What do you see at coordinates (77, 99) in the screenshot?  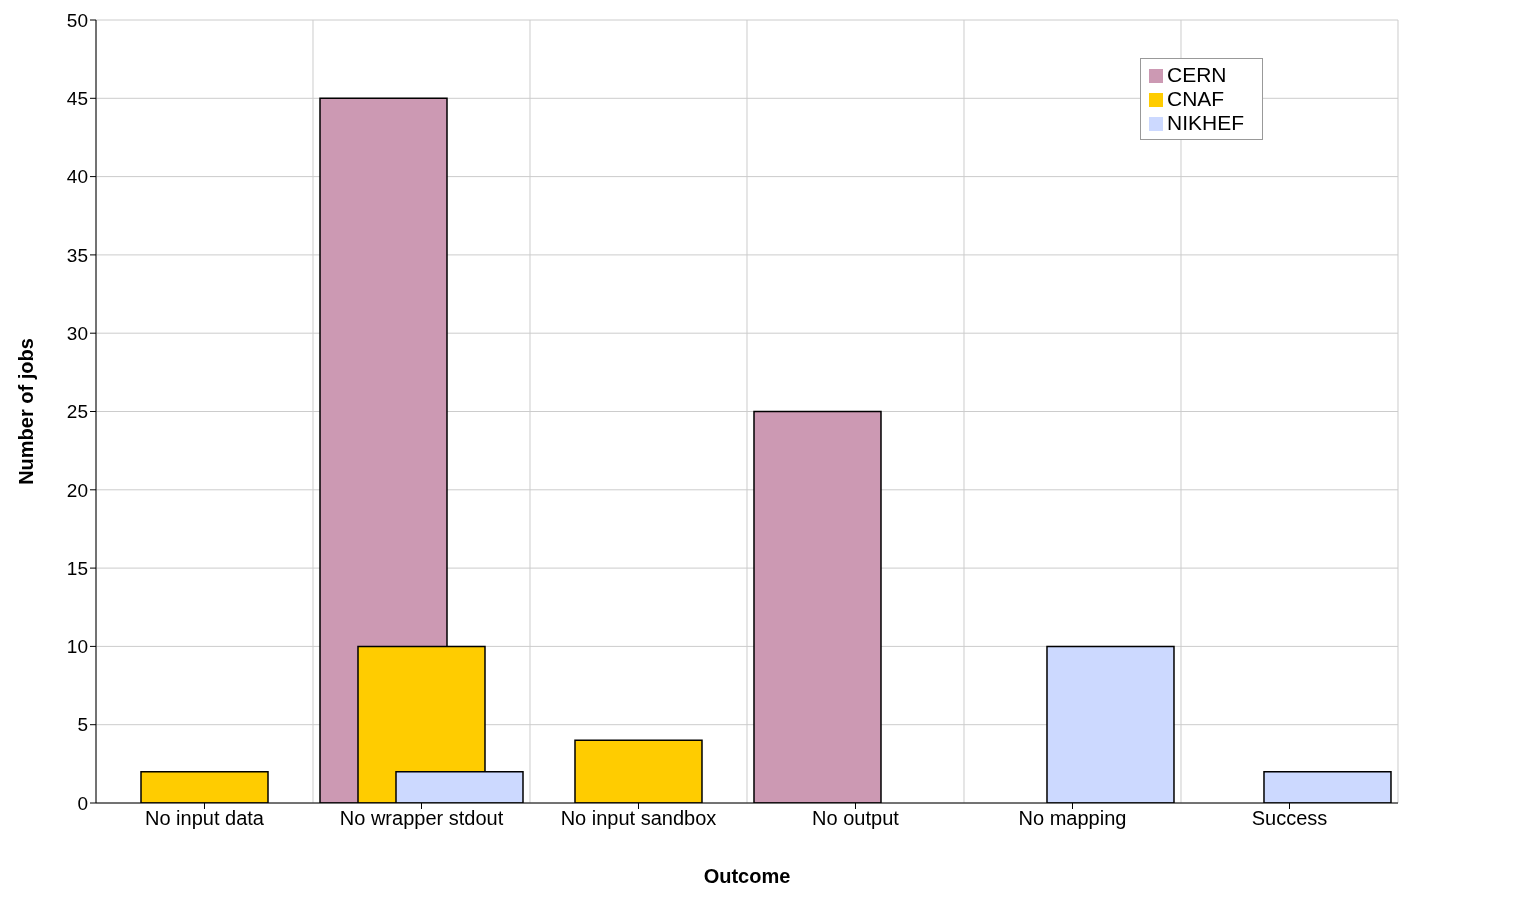 I see `y-tick-label: 45` at bounding box center [77, 99].